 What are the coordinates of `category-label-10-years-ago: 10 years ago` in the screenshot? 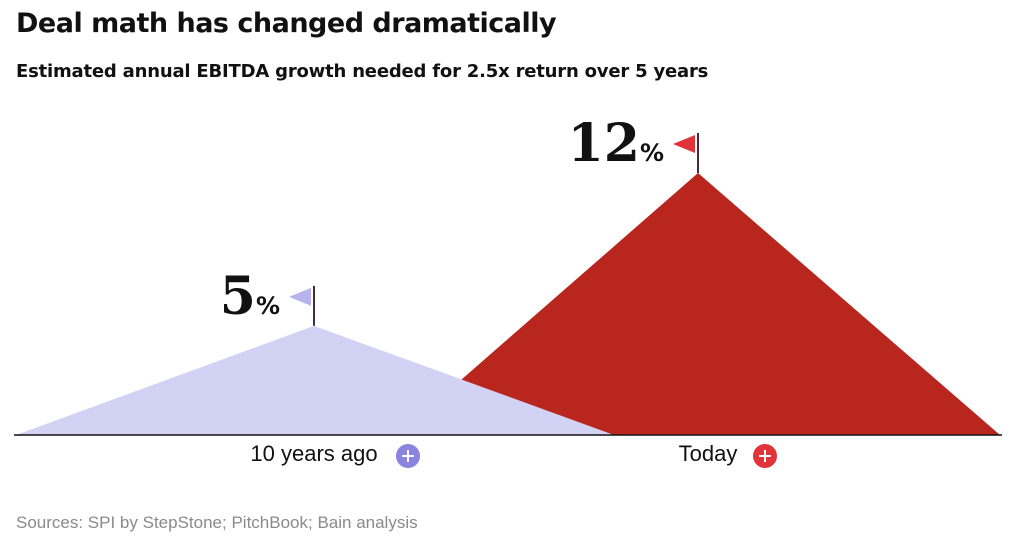 It's located at (313, 453).